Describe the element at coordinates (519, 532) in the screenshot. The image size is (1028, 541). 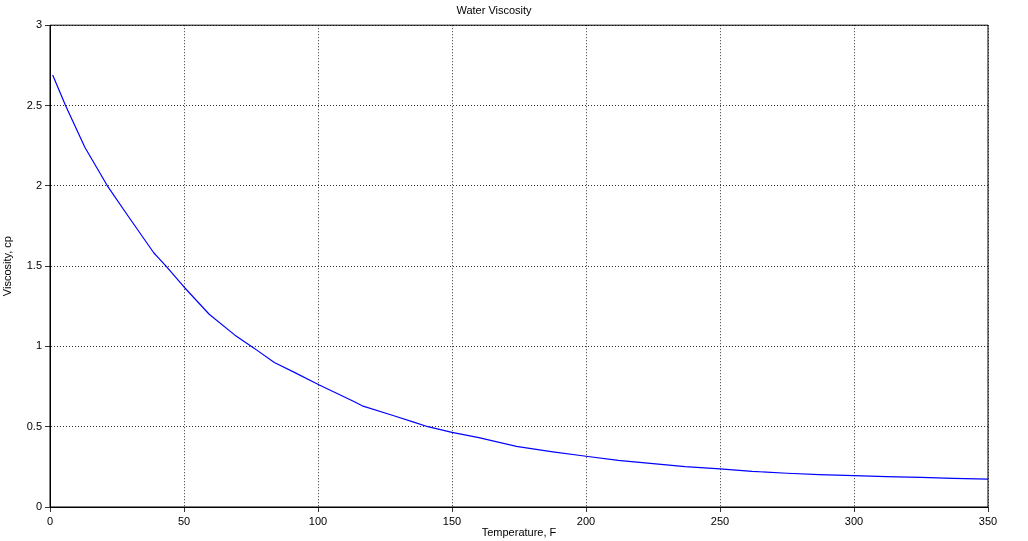
I see `x-axis-title: Temperature, F` at that location.